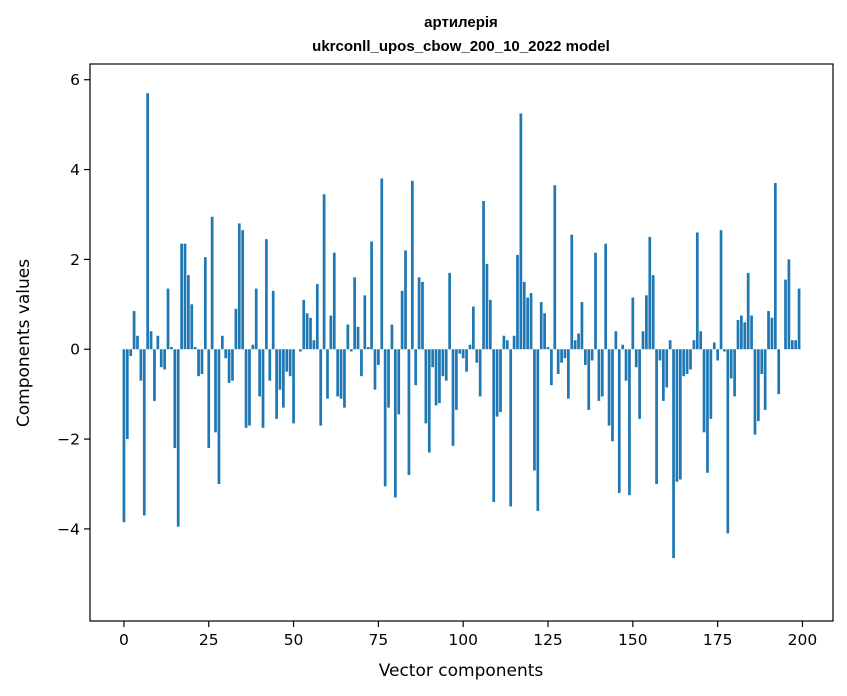  Describe the element at coordinates (75, 170) in the screenshot. I see `y-tick-label: 4` at that location.